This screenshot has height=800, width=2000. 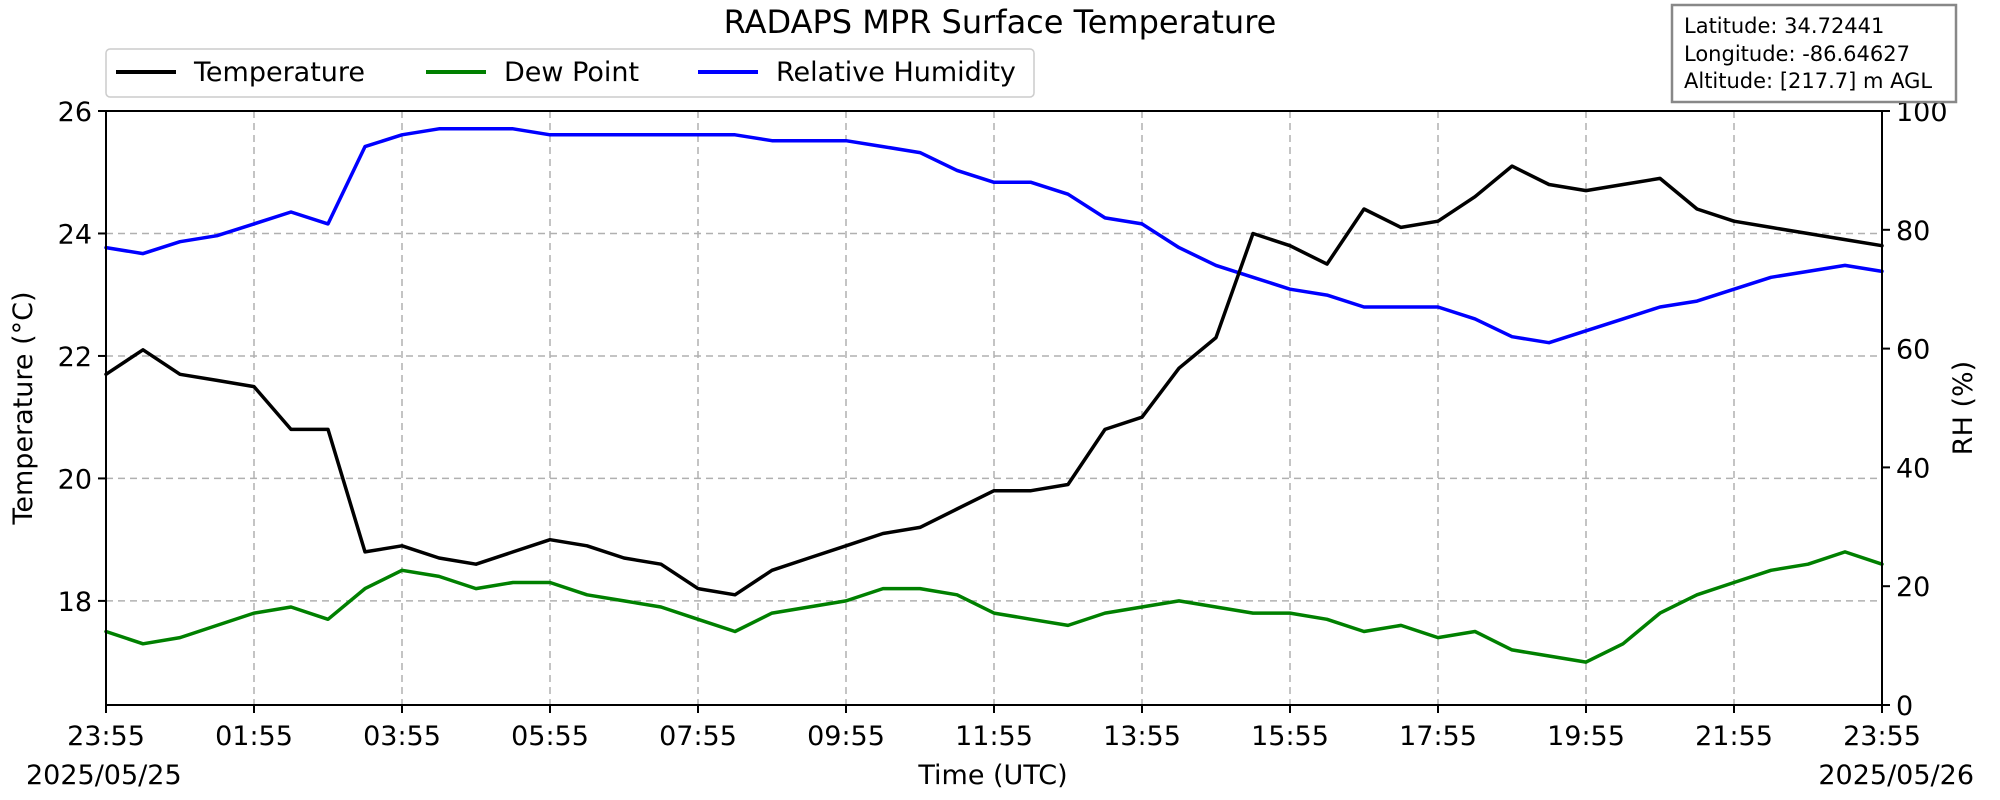 I want to click on chart-title: RADAPS MPR Surface Temperature, so click(x=1000, y=22).